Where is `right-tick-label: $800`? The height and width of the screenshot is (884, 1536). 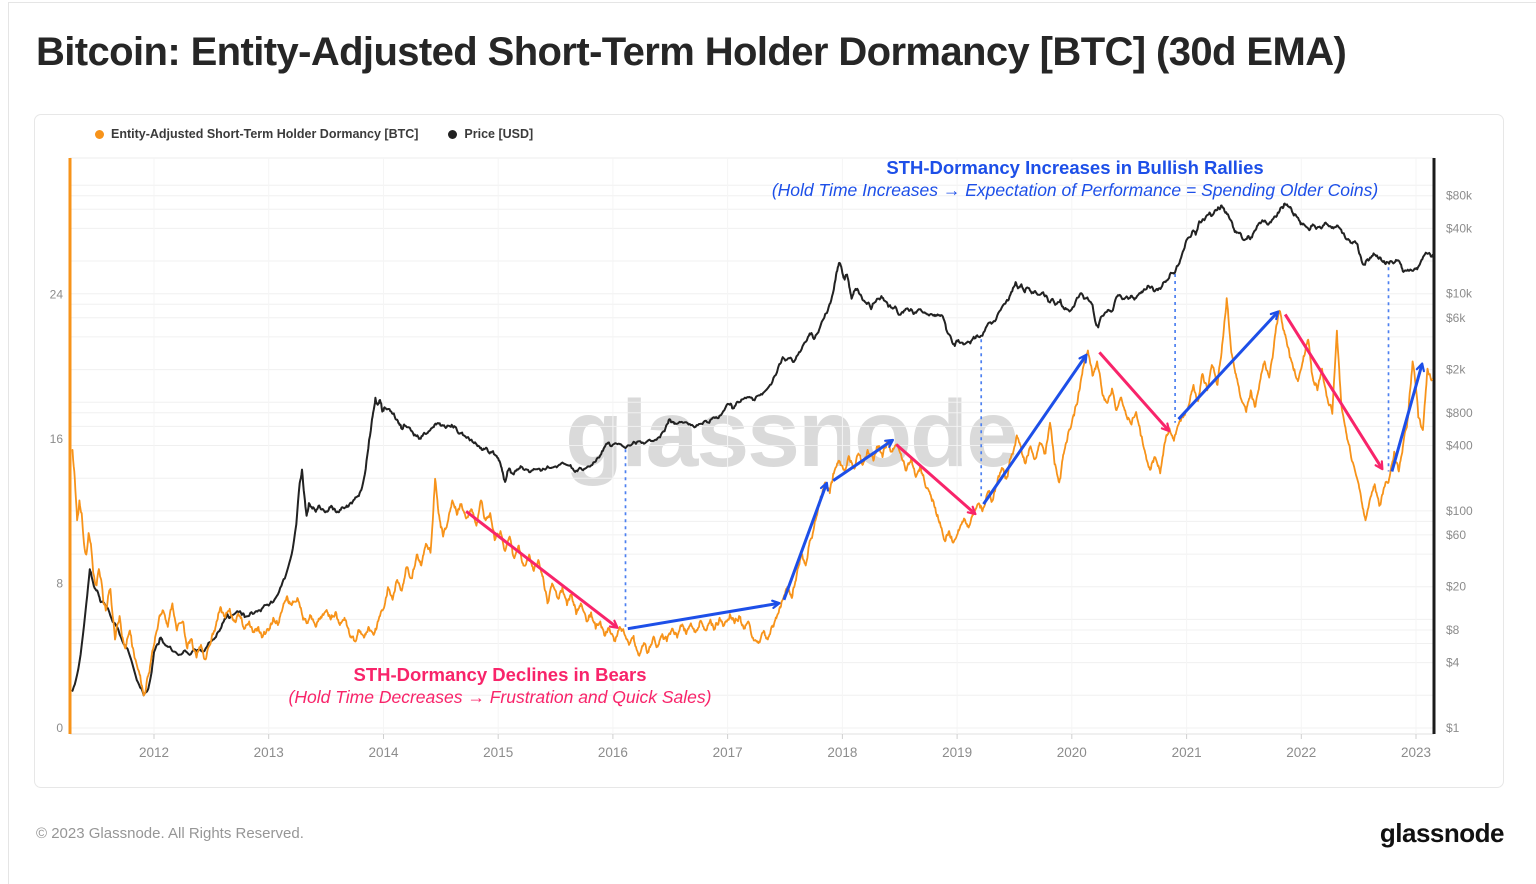
right-tick-label: $800 is located at coordinates (1459, 413).